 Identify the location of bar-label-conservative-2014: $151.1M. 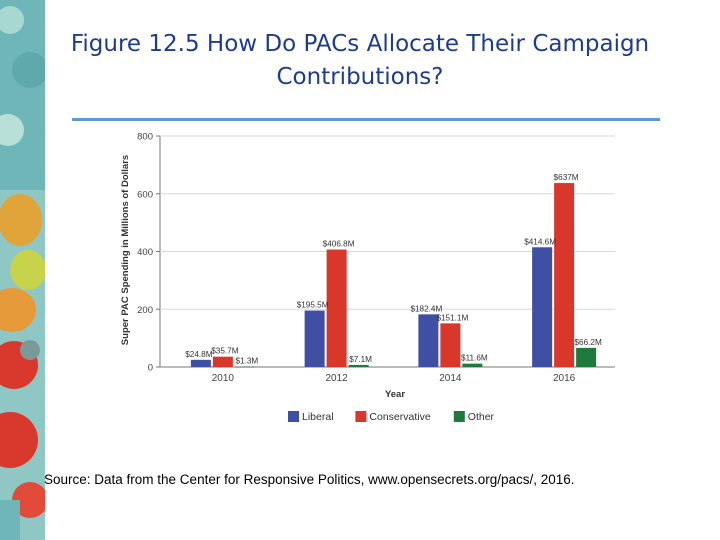
(452, 317).